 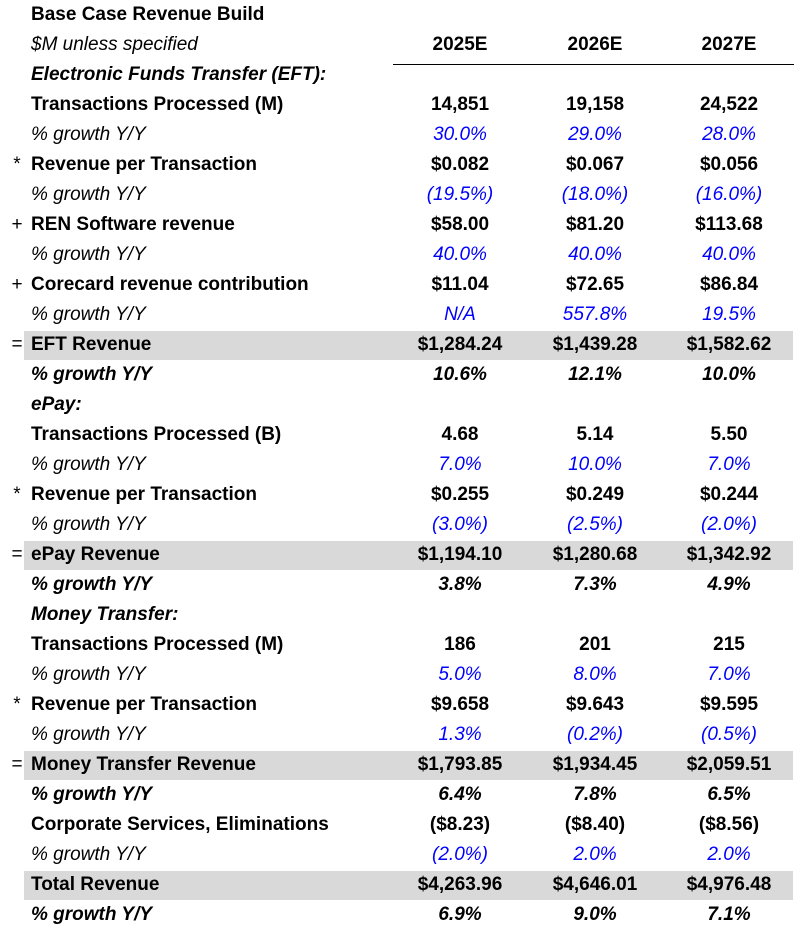 I want to click on cell-2025e: 5.0%, so click(x=460, y=674).